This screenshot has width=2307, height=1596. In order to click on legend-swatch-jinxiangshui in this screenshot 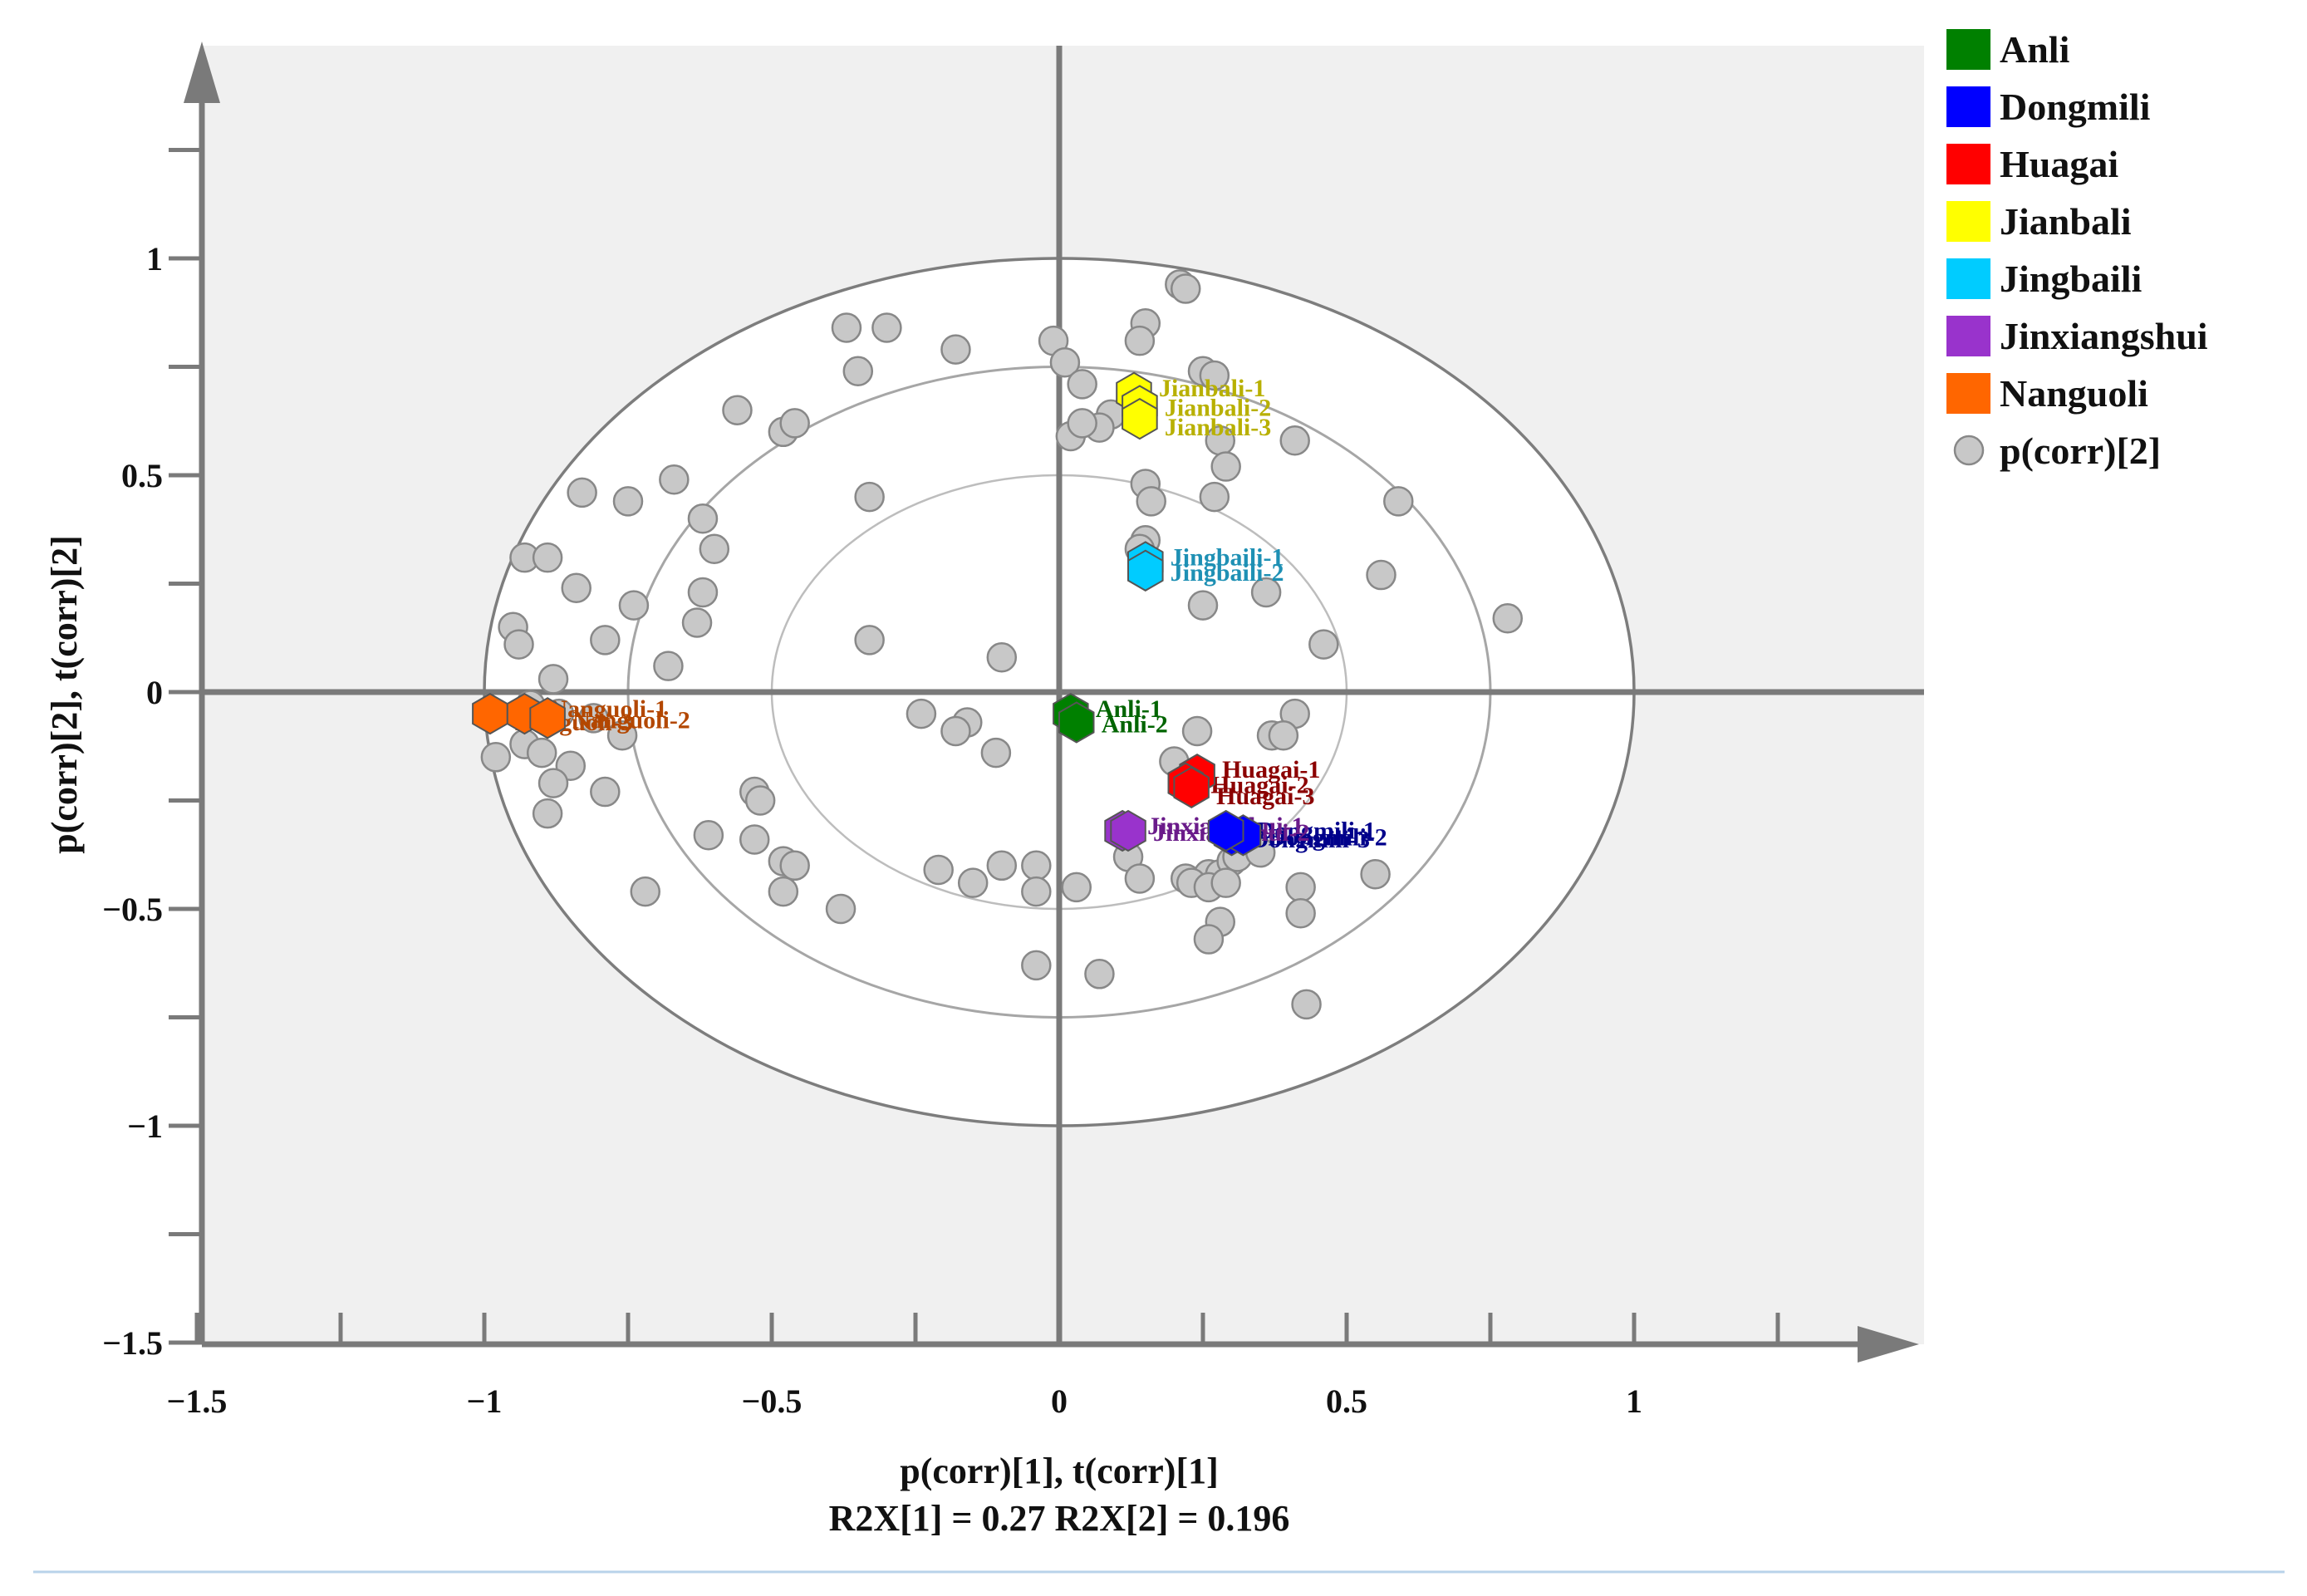, I will do `click(1968, 336)`.